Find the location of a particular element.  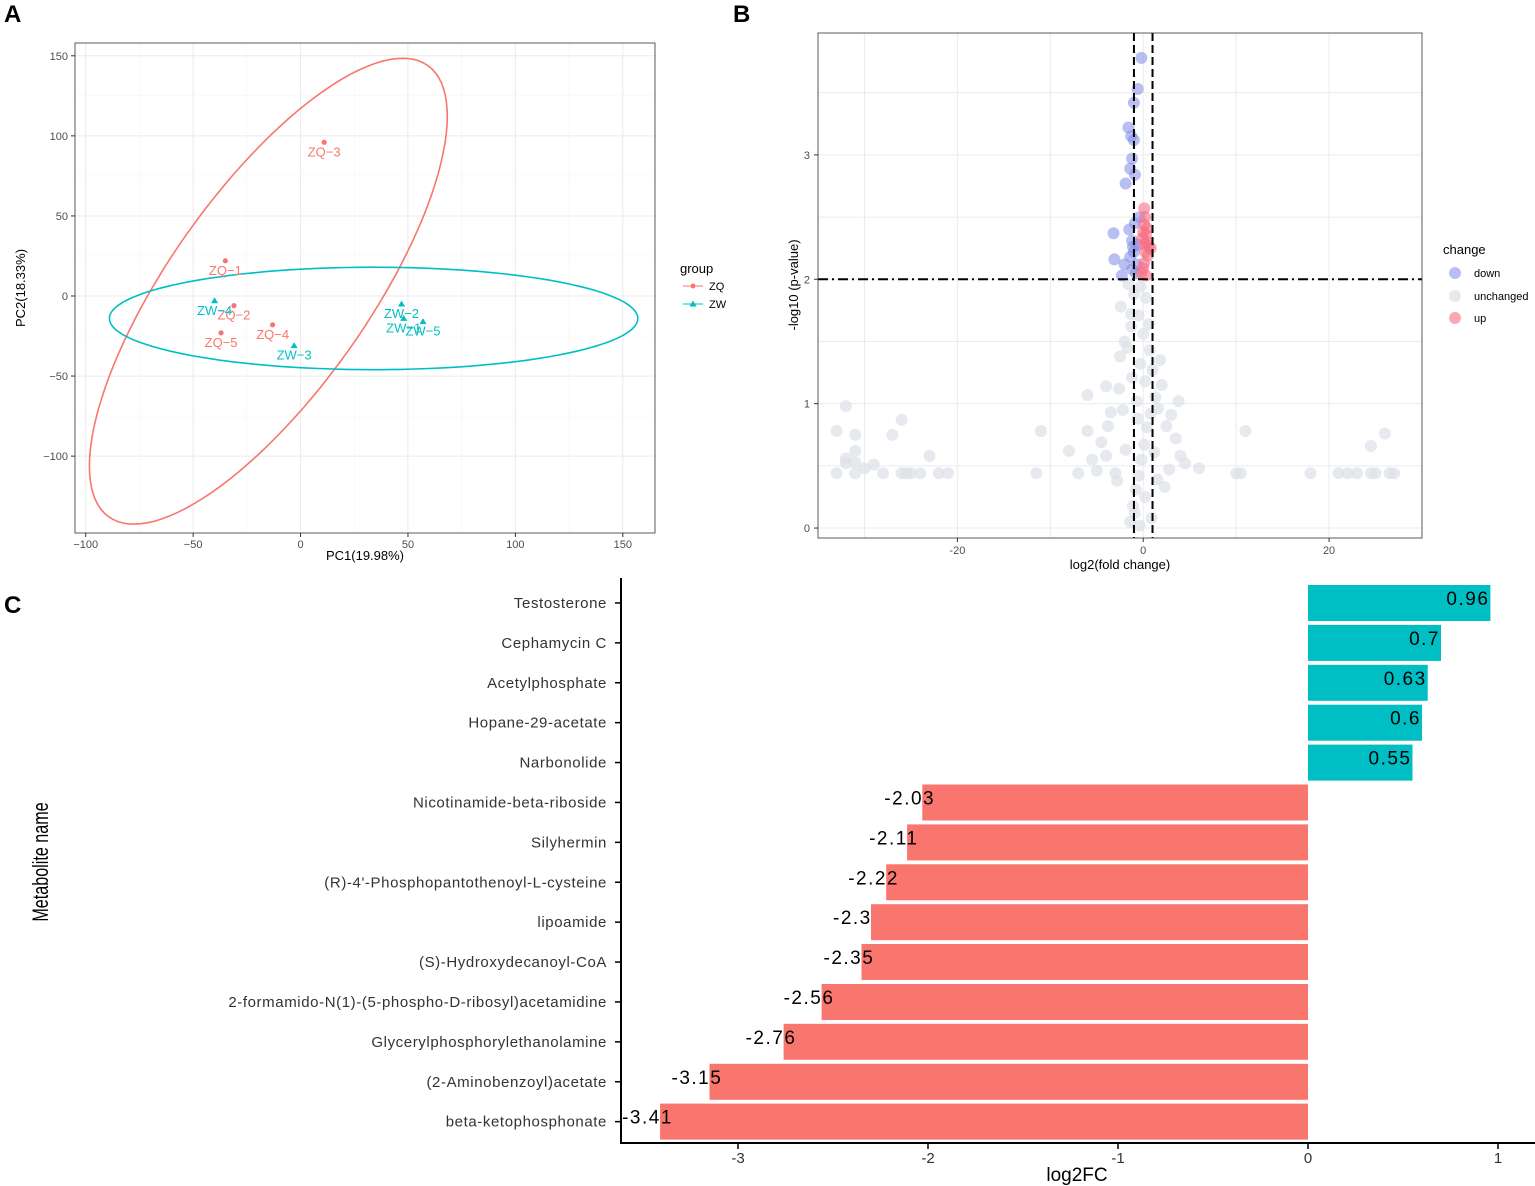

bar-x-tick-label: -3 is located at coordinates (737, 1158).